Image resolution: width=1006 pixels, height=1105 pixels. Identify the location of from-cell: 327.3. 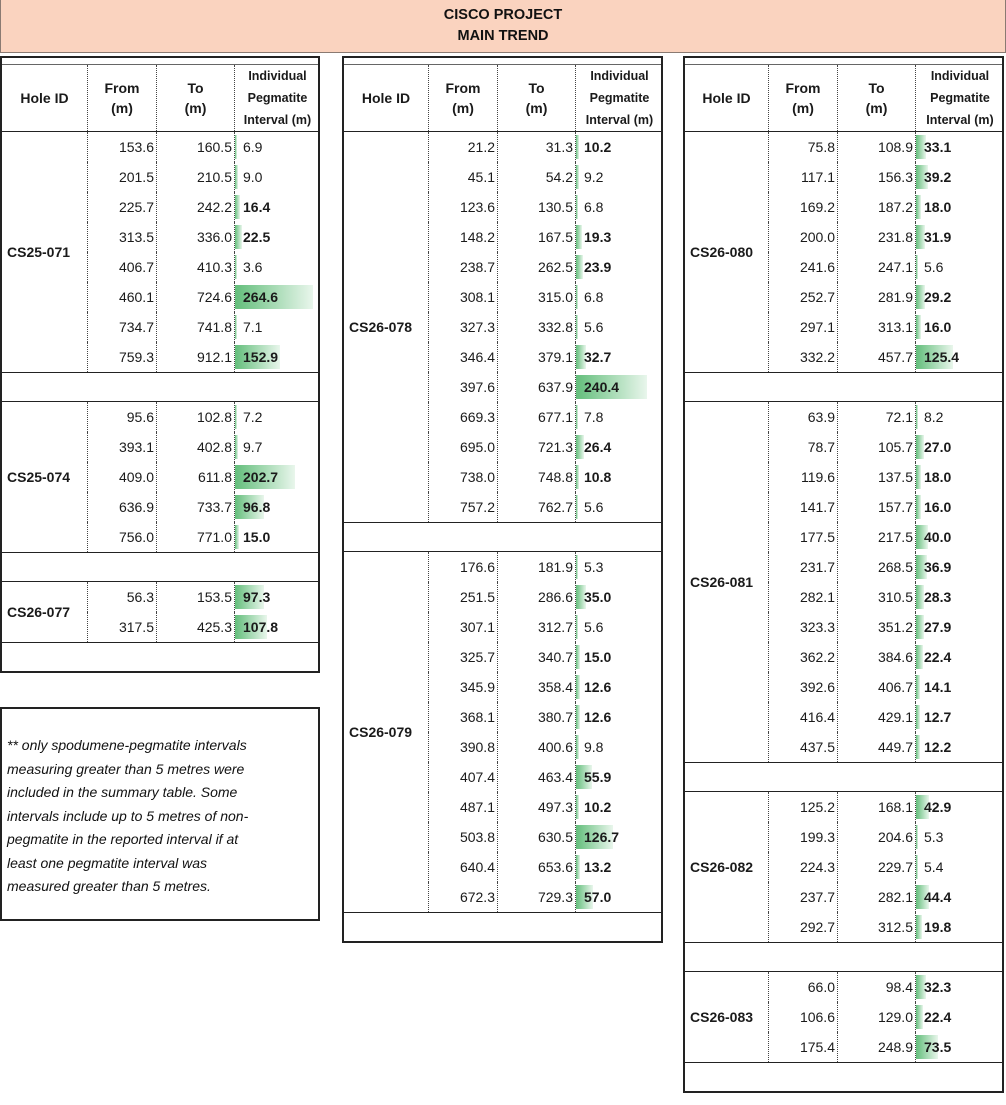
(463, 327).